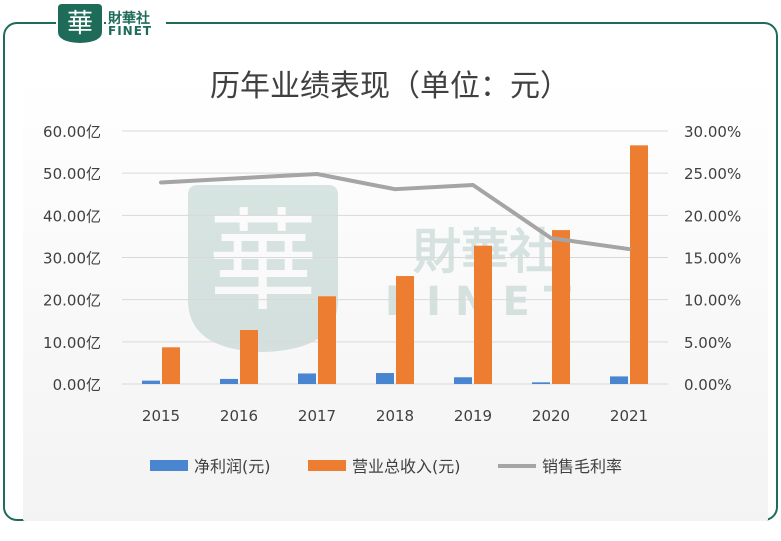 This screenshot has width=781, height=541. What do you see at coordinates (390, 86) in the screenshot?
I see `chart-title: 历年业绩表现（单位：元）` at bounding box center [390, 86].